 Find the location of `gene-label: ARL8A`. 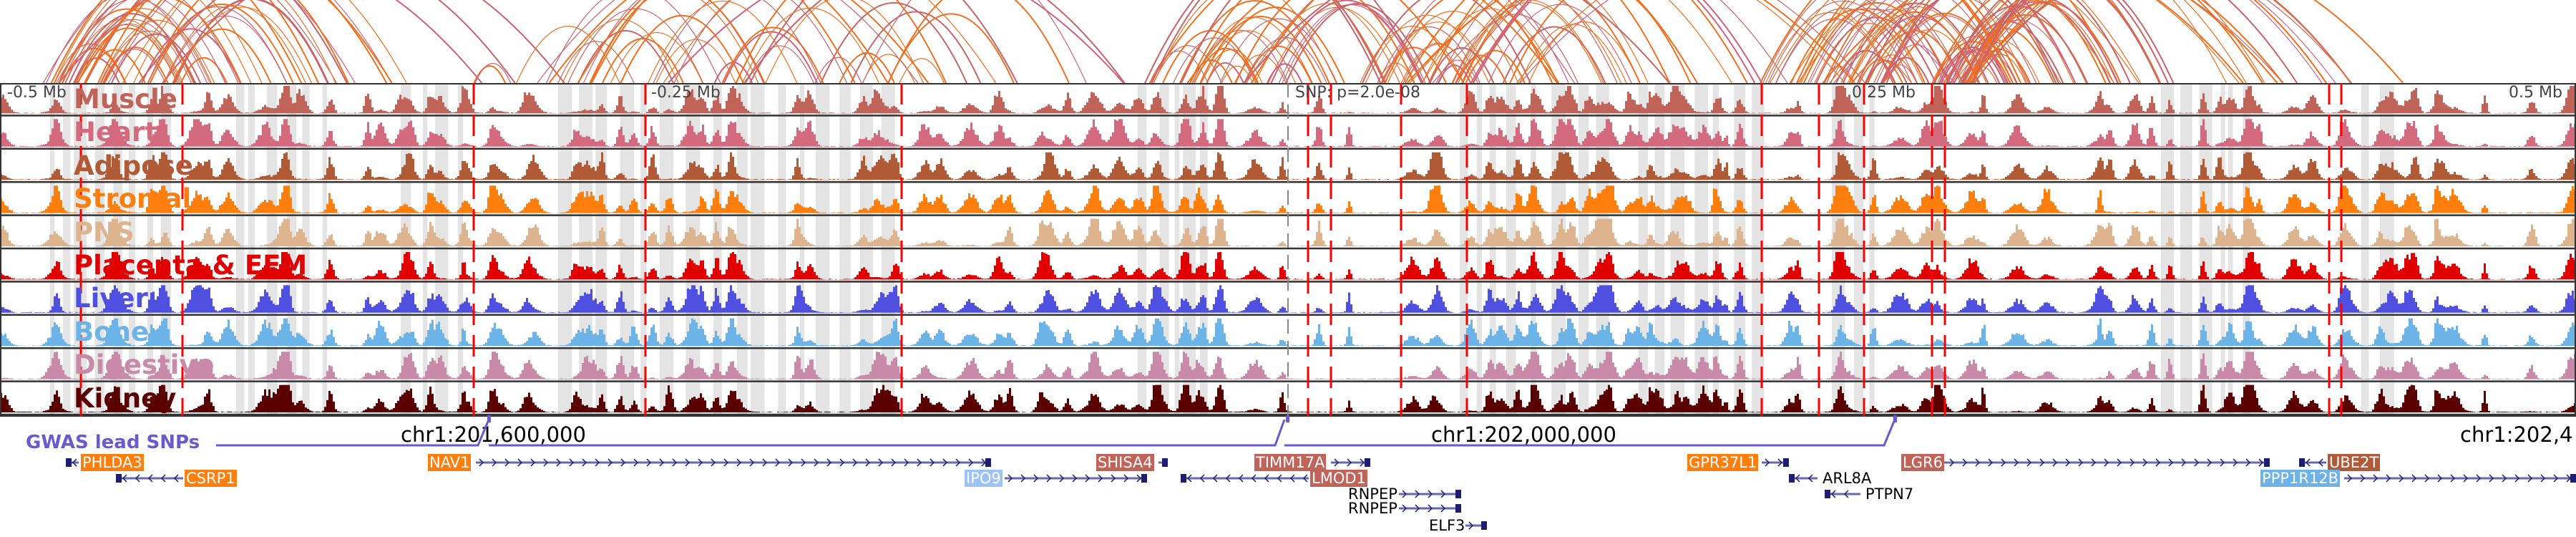

gene-label: ARL8A is located at coordinates (1847, 478).